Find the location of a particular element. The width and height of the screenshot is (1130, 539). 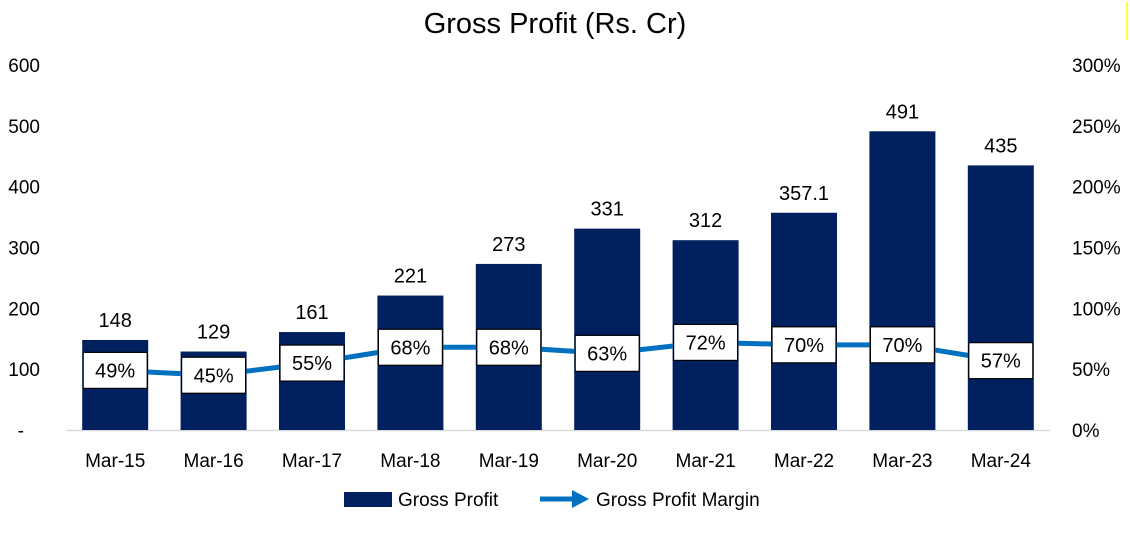

legend-swatch-gross-profit is located at coordinates (368, 499).